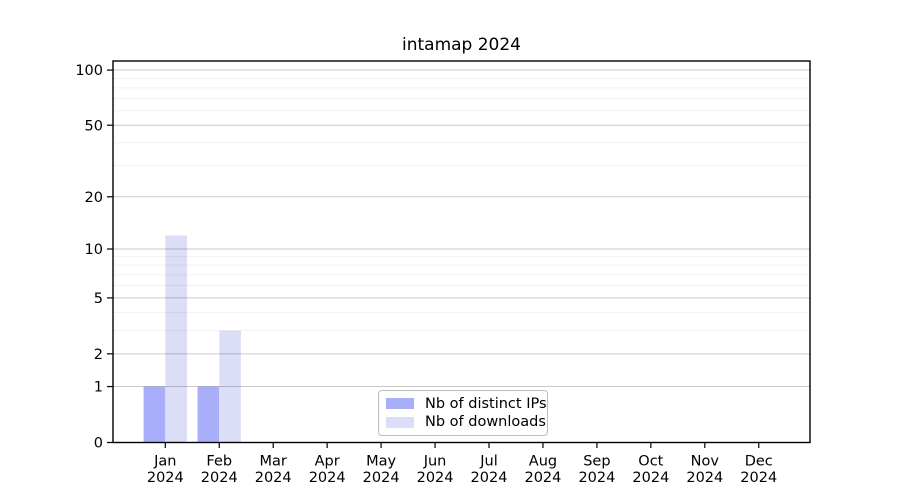 This screenshot has width=900, height=500. Describe the element at coordinates (219, 462) in the screenshot. I see `x-tick-label-month: Feb` at that location.